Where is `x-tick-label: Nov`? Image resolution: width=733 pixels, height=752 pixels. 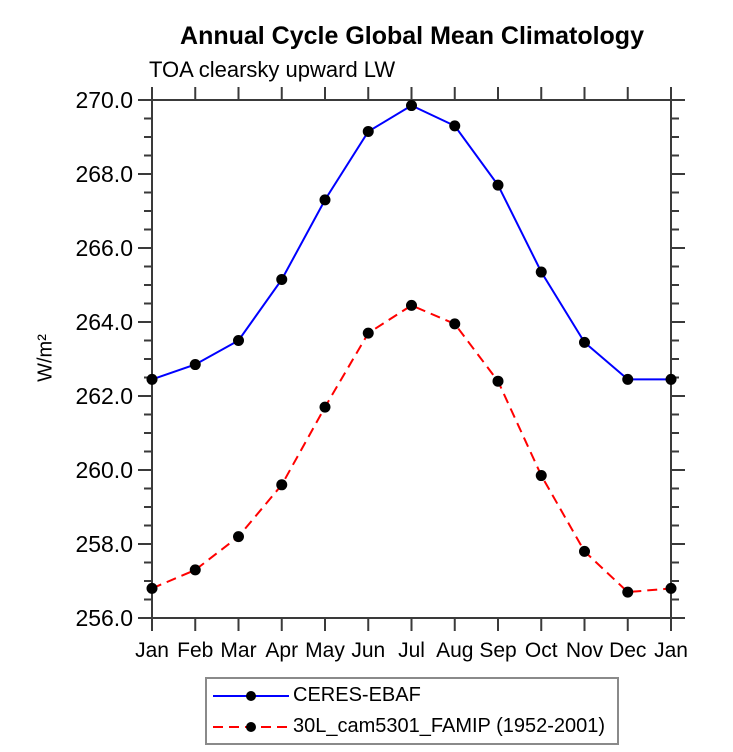 x-tick-label: Nov is located at coordinates (585, 650).